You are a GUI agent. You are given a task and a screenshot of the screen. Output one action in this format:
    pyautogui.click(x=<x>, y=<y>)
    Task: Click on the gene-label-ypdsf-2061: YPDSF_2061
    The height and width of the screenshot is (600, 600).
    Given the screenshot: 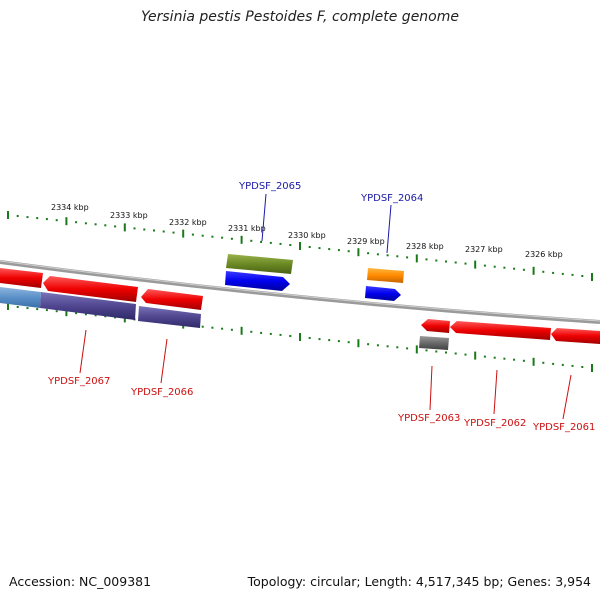 What is the action you would take?
    pyautogui.click(x=563, y=427)
    